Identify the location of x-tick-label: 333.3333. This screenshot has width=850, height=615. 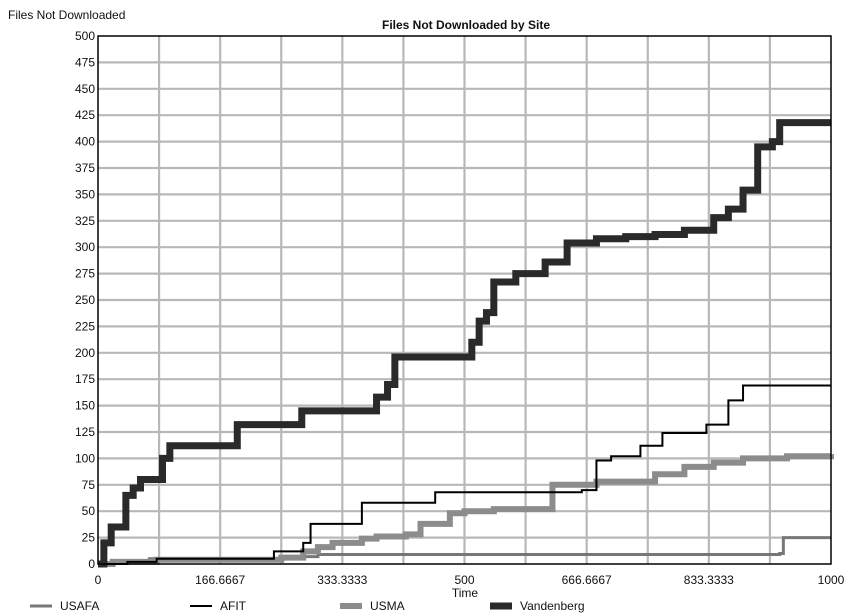
(342, 580).